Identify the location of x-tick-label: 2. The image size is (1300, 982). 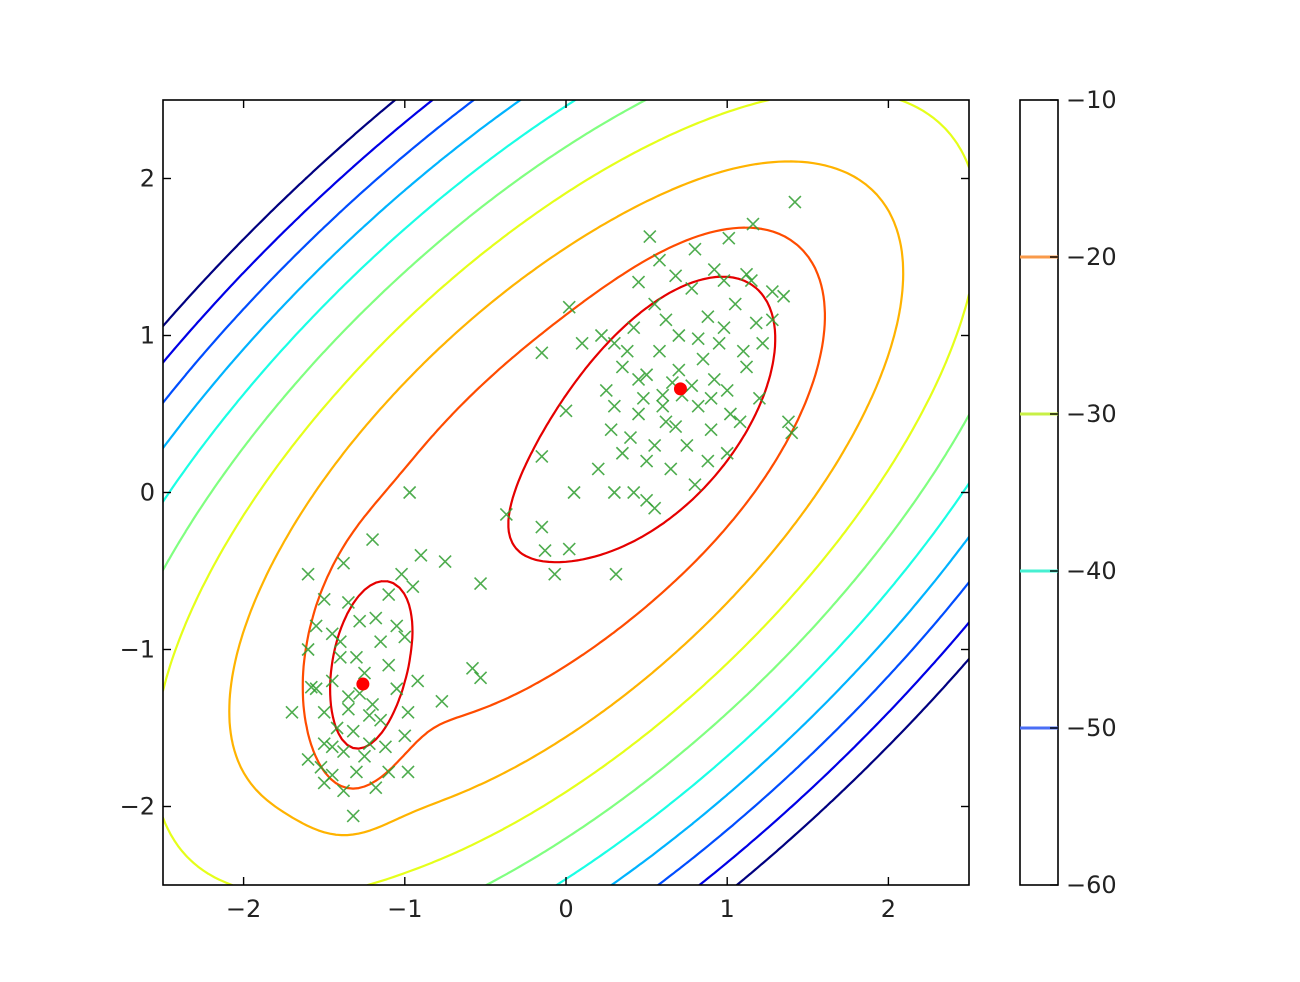
(888, 909).